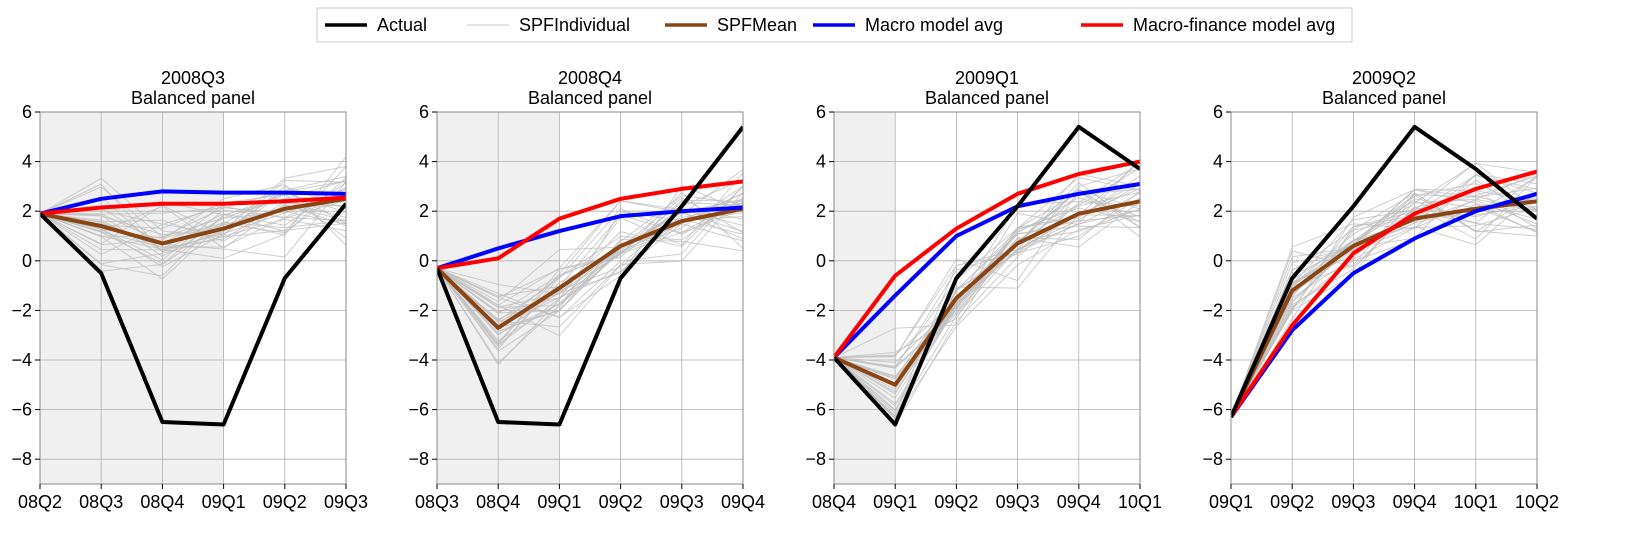  What do you see at coordinates (682, 502) in the screenshot?
I see `x-tick-label: 09Q3` at bounding box center [682, 502].